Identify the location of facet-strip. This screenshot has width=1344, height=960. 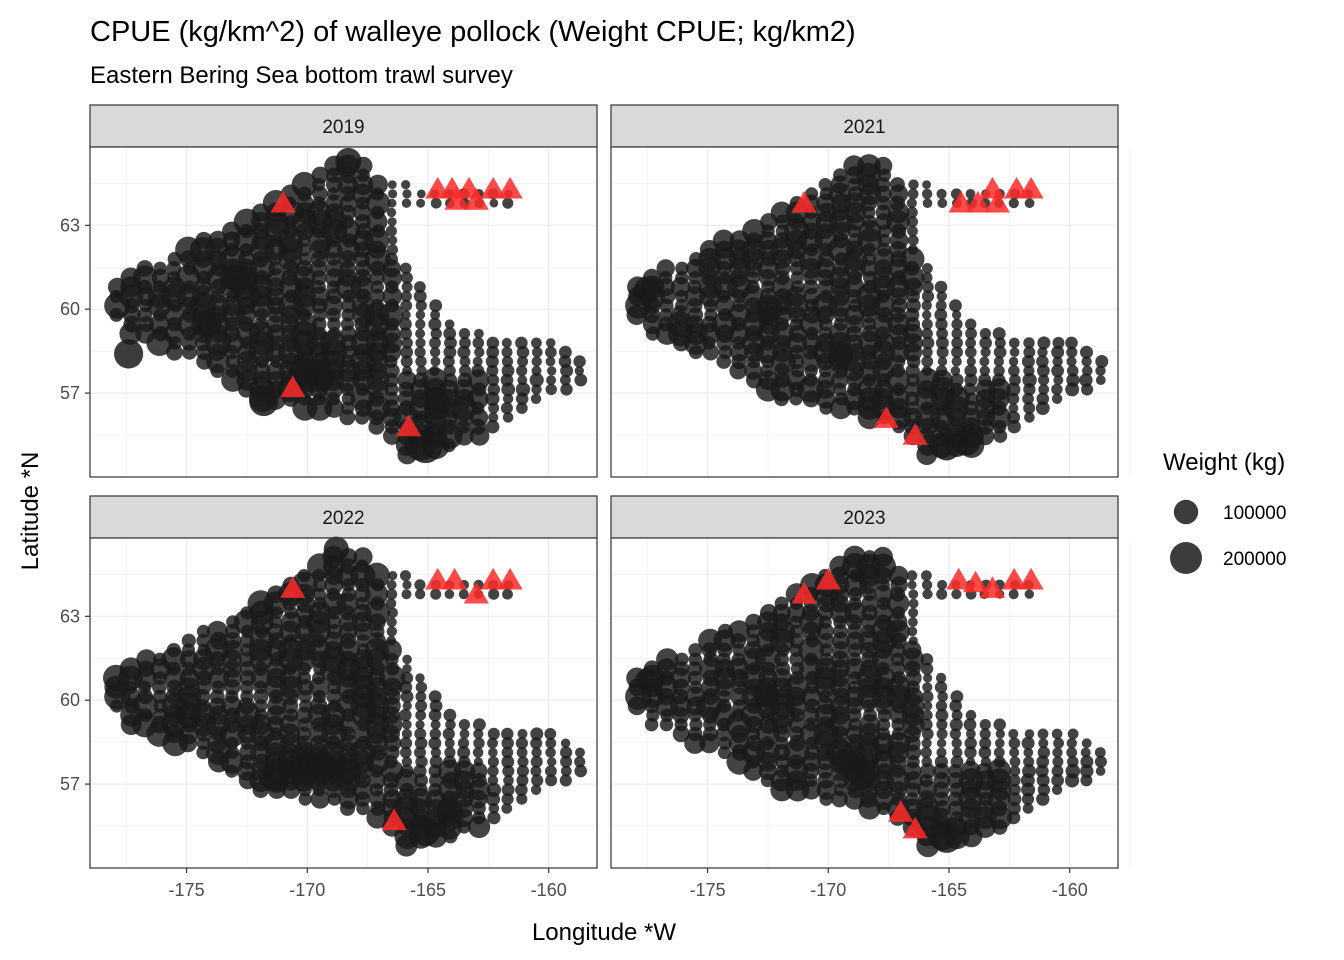
(343, 517).